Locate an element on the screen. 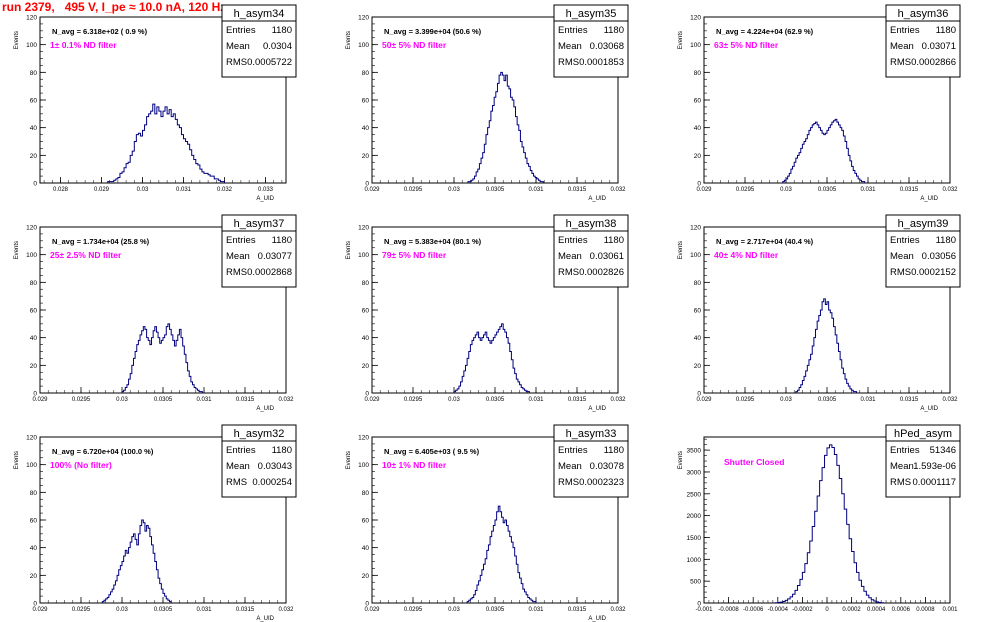 This screenshot has height=622, width=996. histogram-series is located at coordinates (501, 554).